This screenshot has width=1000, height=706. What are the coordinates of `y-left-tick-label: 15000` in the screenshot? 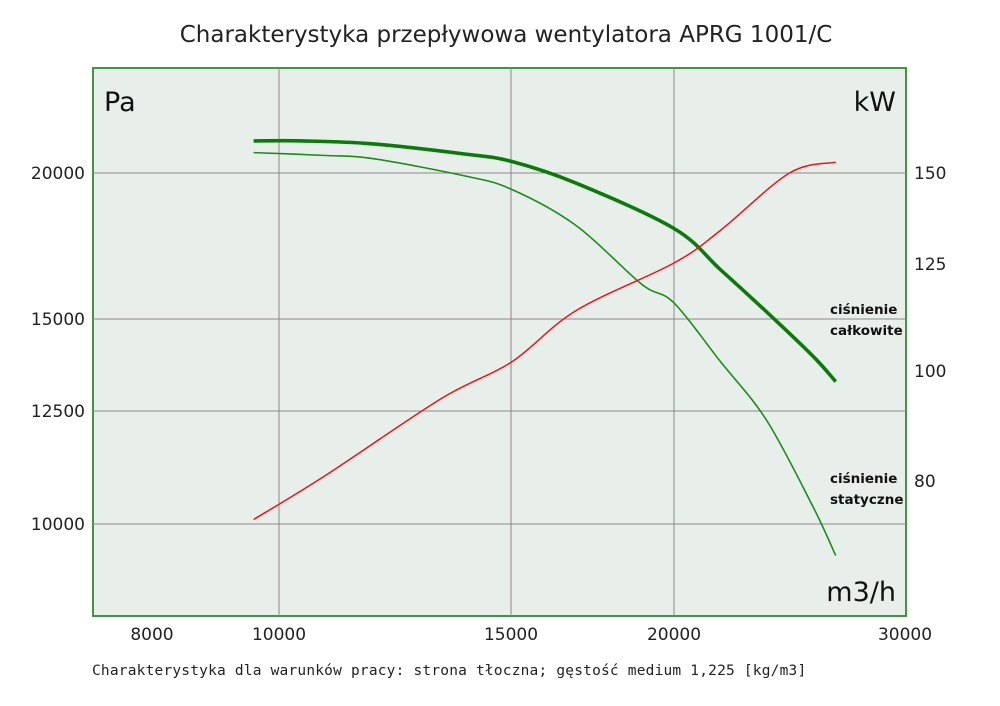 It's located at (58, 320).